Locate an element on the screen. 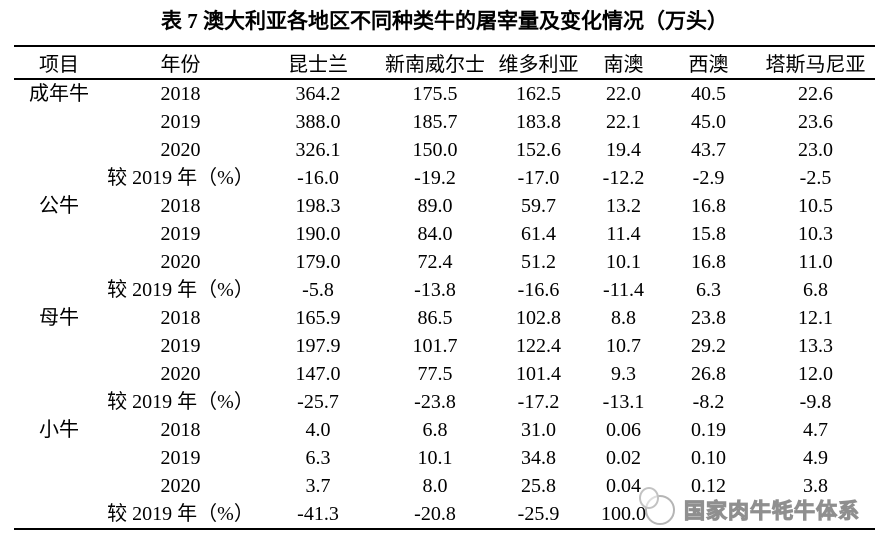 The width and height of the screenshot is (889, 558). value-cell: 12.1 is located at coordinates (815, 318).